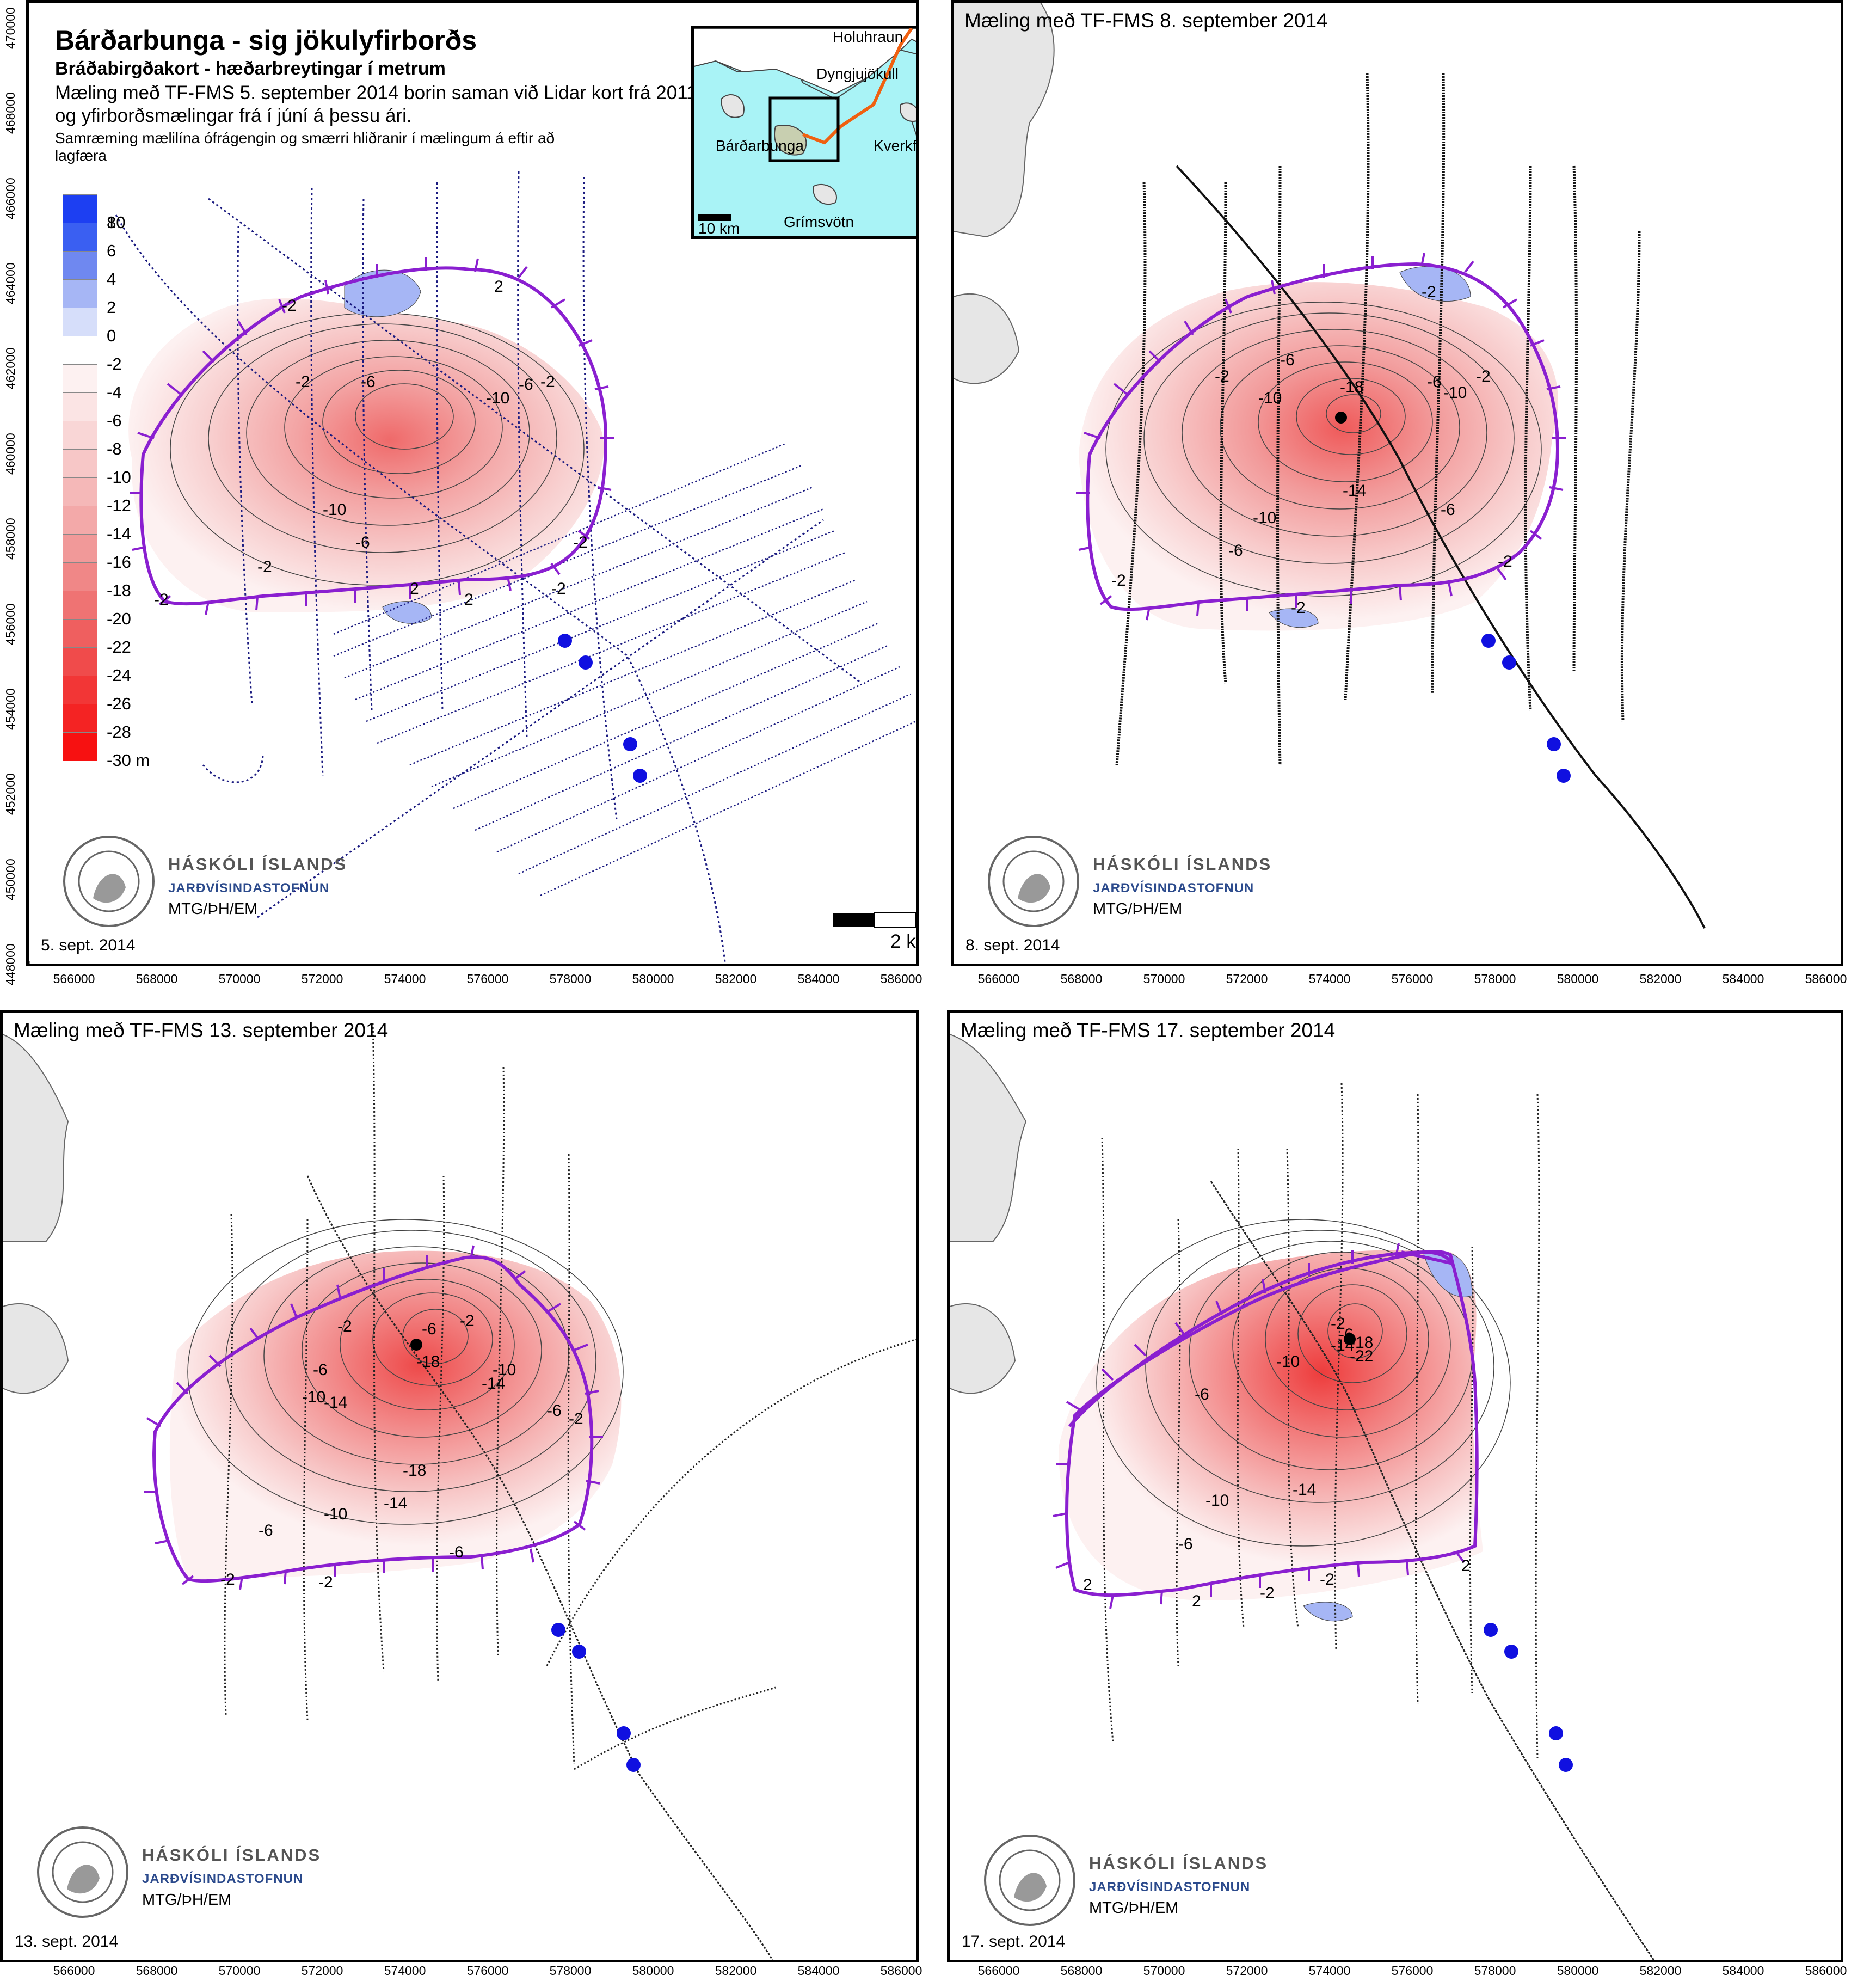  Describe the element at coordinates (804, 129) in the screenshot. I see `study-area-box` at that location.